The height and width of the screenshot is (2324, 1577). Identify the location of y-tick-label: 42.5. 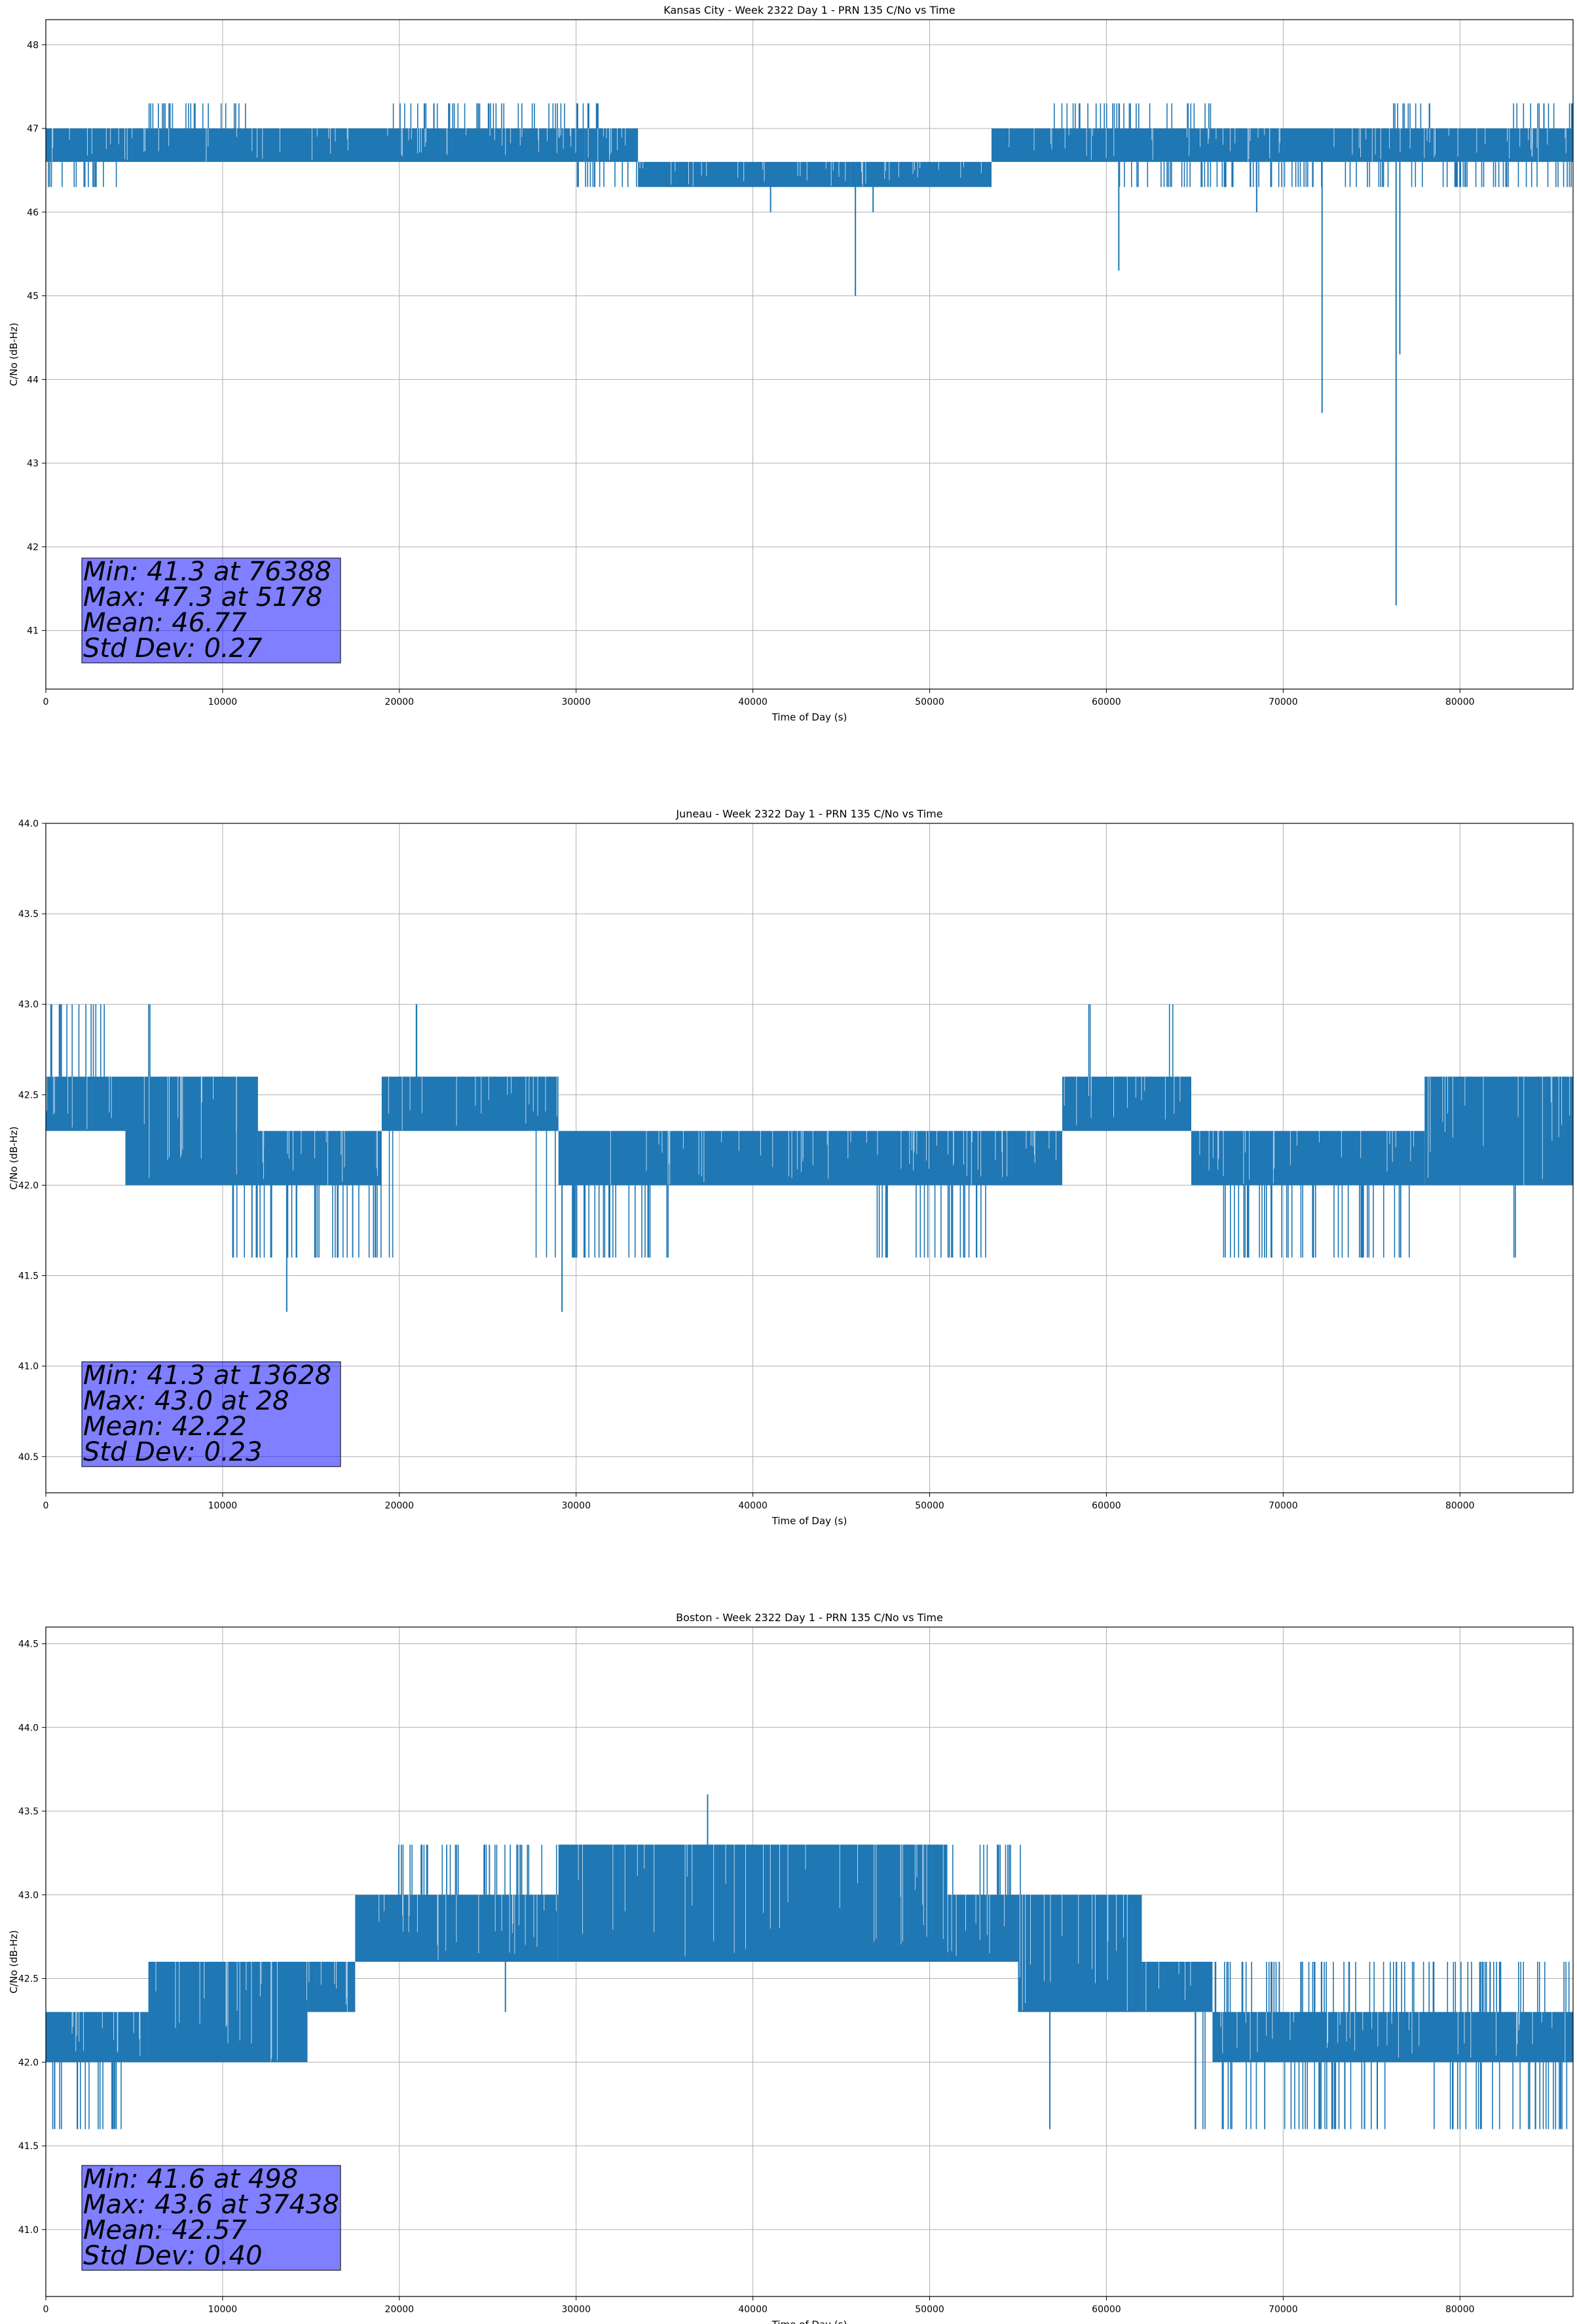
(28, 1979).